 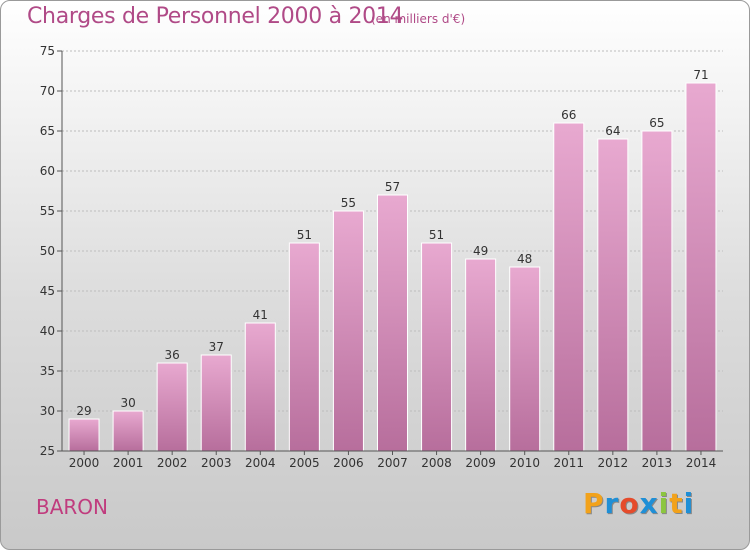 What do you see at coordinates (649, 503) in the screenshot?
I see `logo-letter: x` at bounding box center [649, 503].